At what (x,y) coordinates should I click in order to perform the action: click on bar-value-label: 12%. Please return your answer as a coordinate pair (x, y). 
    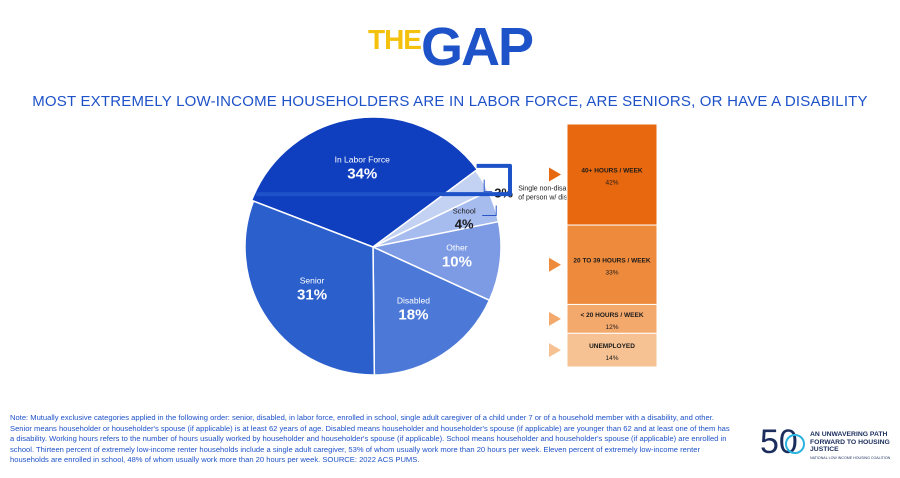
    Looking at the image, I should click on (611, 327).